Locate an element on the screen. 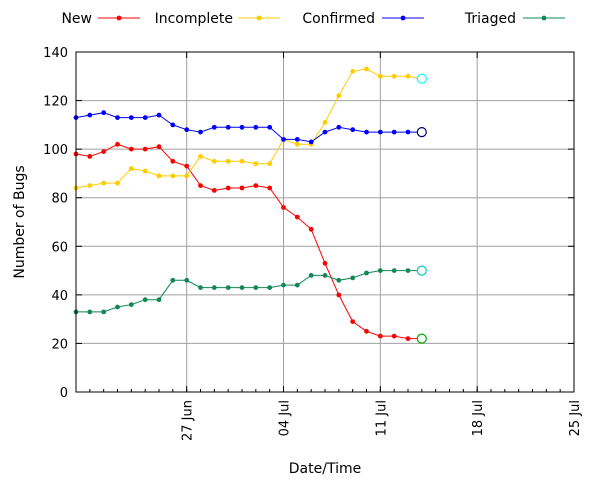 The height and width of the screenshot is (484, 600). x-axis-title: Date/Time is located at coordinates (325, 469).